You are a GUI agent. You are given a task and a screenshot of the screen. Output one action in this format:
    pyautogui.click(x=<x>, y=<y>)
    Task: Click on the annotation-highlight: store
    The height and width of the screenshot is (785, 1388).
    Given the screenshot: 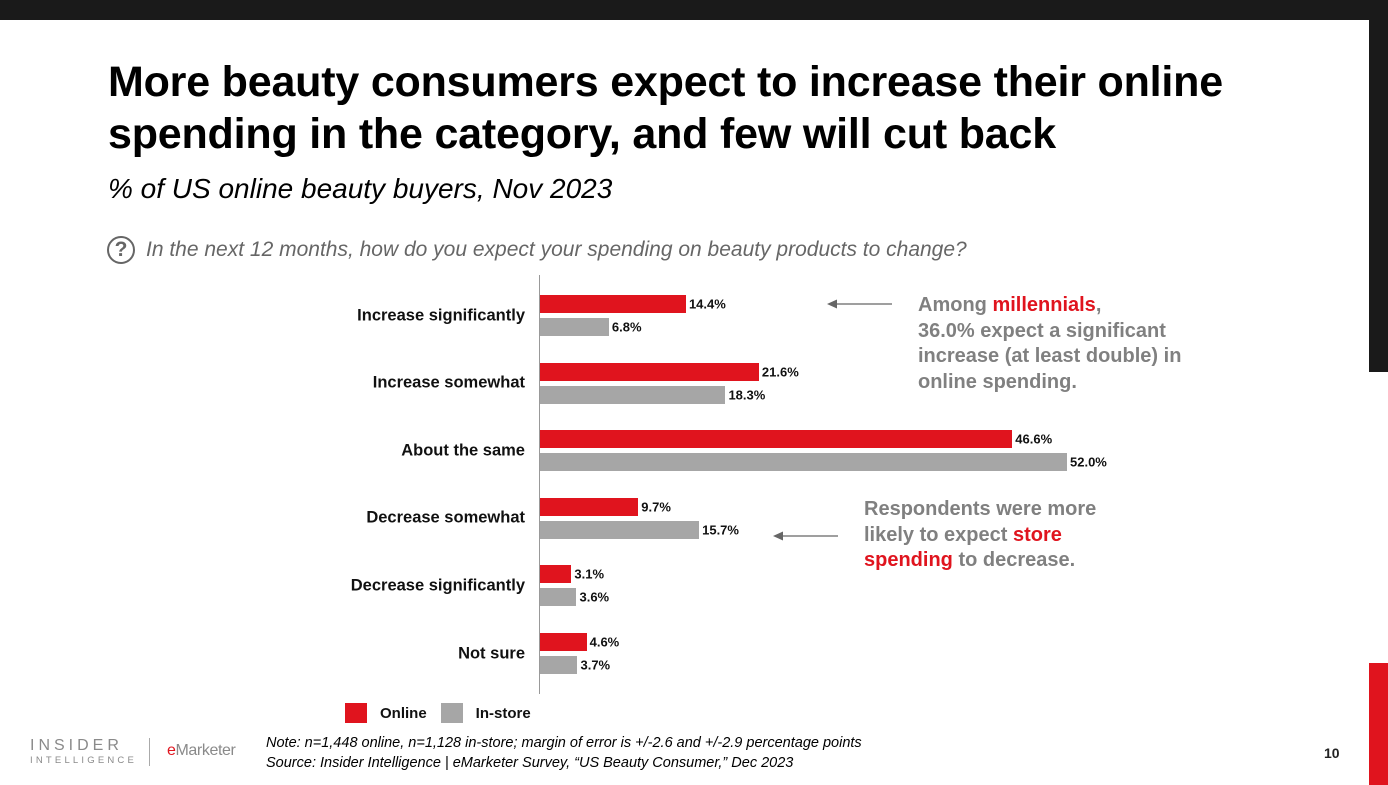 What is the action you would take?
    pyautogui.click(x=1037, y=534)
    